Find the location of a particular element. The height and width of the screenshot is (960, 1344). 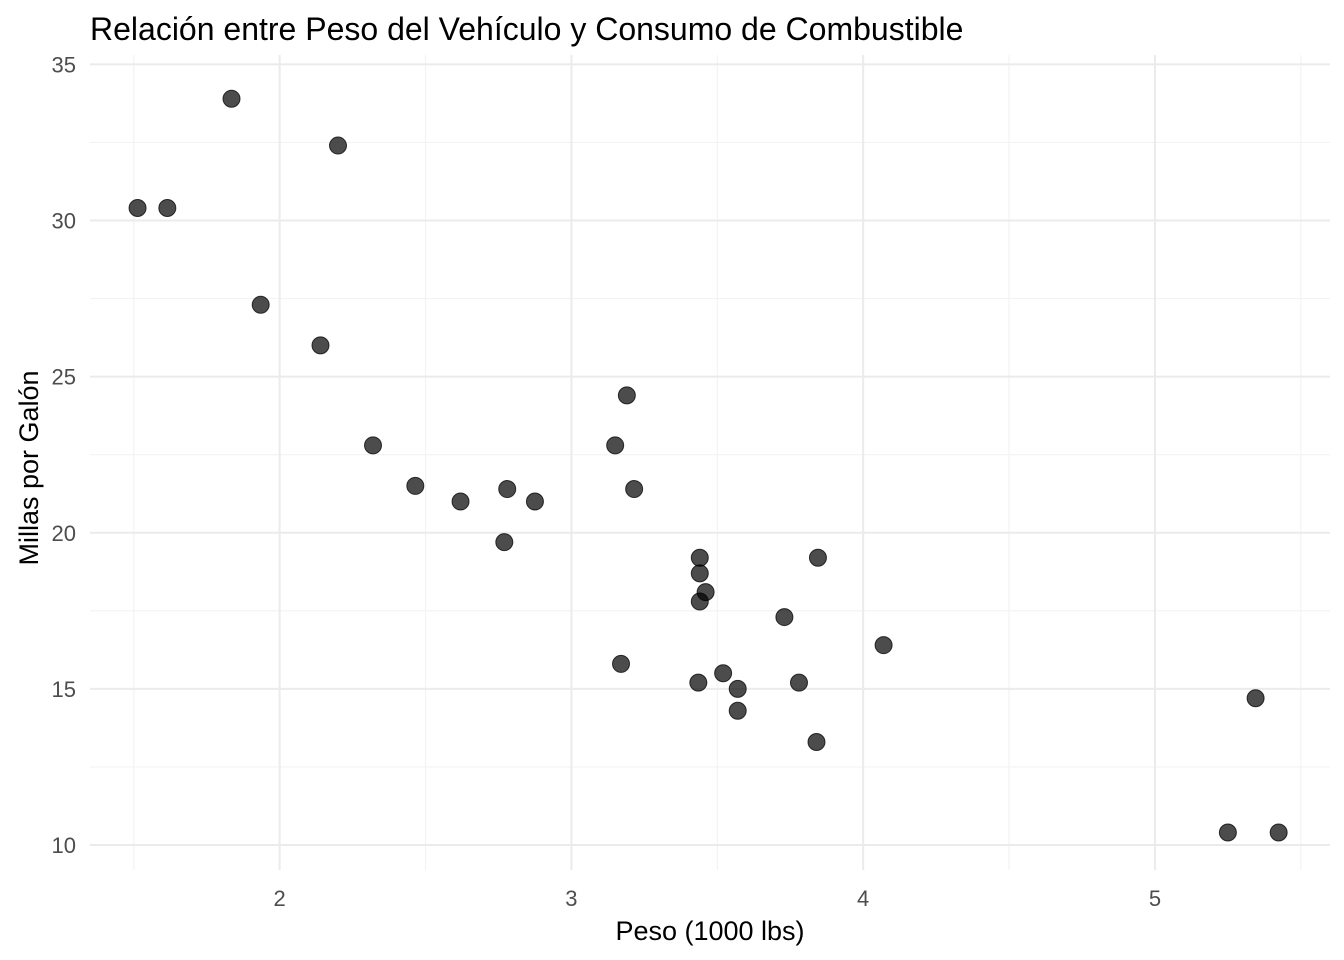

y-axis-label: Millas por Galón is located at coordinates (29, 467).